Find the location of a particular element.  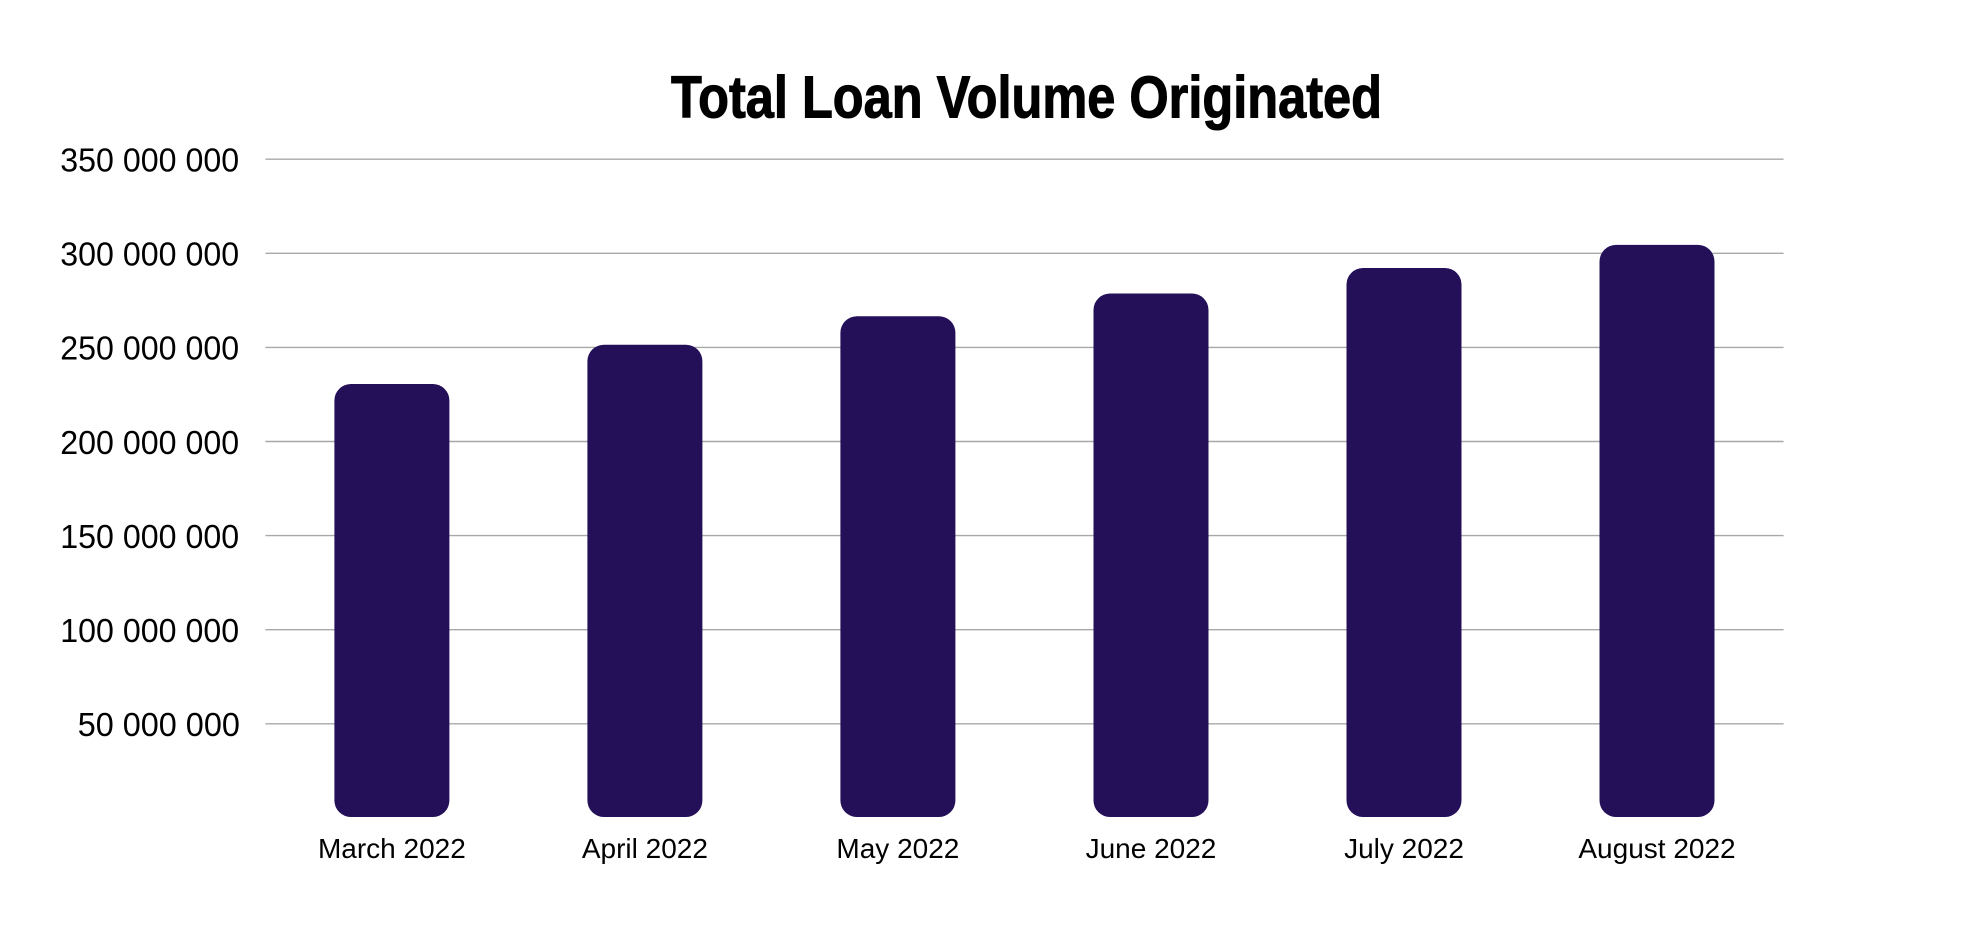

svg-text: March 2022 is located at coordinates (392, 848).